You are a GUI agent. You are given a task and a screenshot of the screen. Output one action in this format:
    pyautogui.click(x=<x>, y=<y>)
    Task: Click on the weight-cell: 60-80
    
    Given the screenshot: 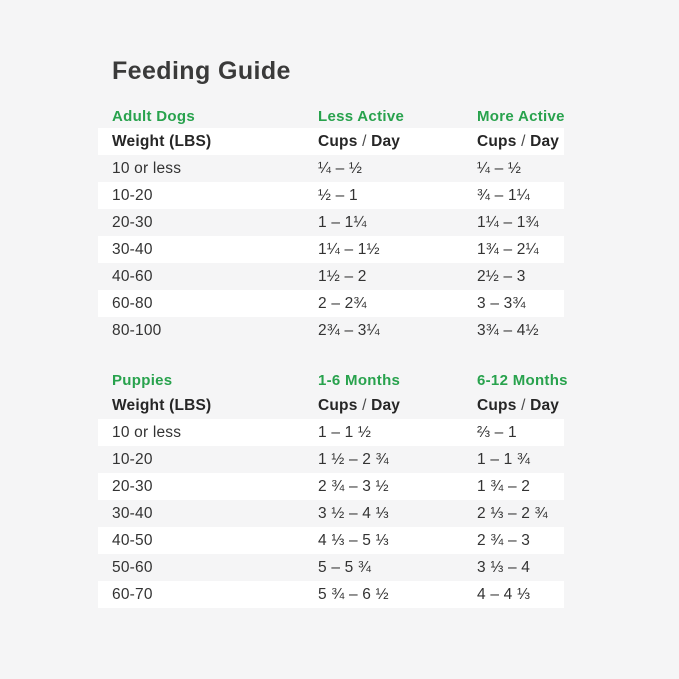 What is the action you would take?
    pyautogui.click(x=132, y=303)
    